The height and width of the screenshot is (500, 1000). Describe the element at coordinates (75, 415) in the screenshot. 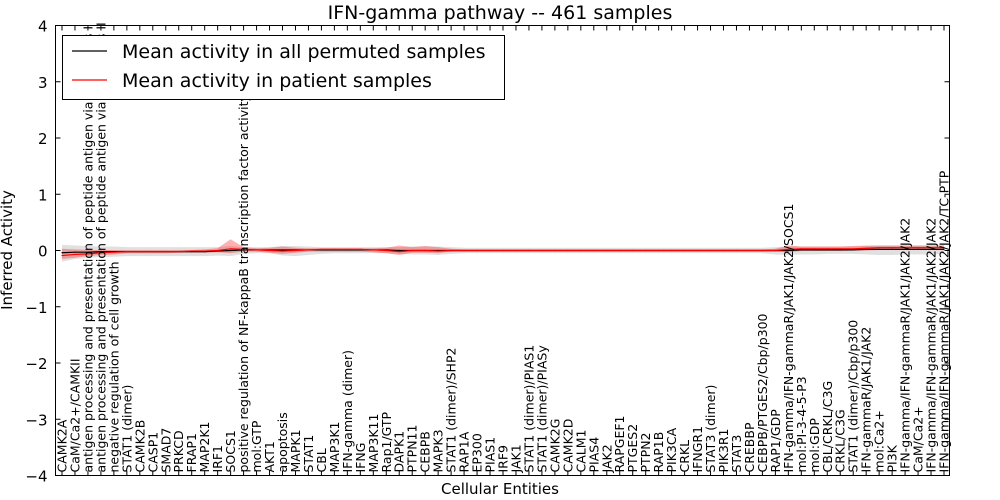

I see `x-tick-label: CaM/Ca2+/CAMKII` at that location.